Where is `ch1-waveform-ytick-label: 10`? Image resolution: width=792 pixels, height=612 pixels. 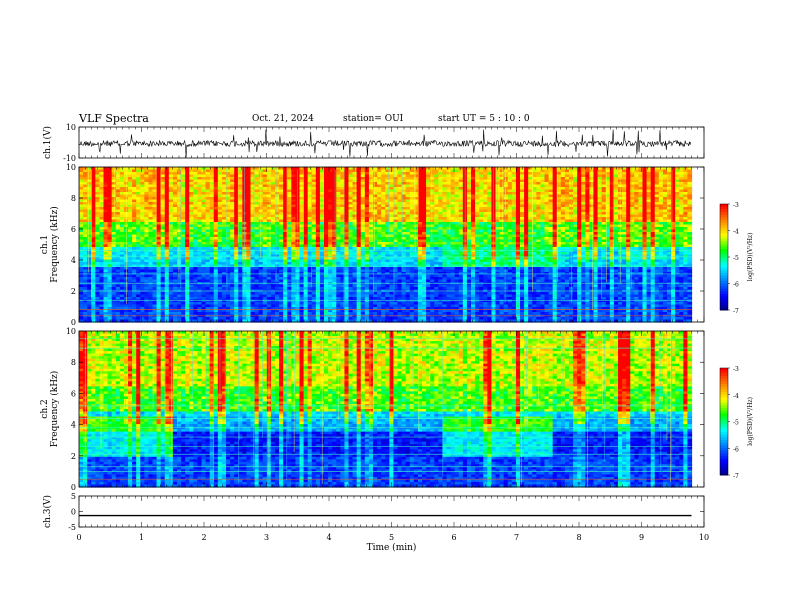
ch1-waveform-ytick-label: 10 is located at coordinates (71, 127).